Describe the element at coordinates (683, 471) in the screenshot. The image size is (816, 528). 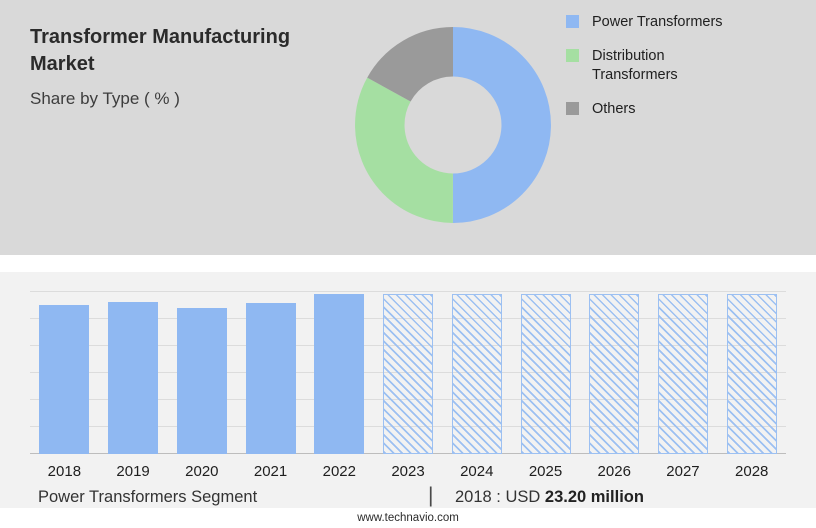
I see `x-axis-label: 2027` at that location.